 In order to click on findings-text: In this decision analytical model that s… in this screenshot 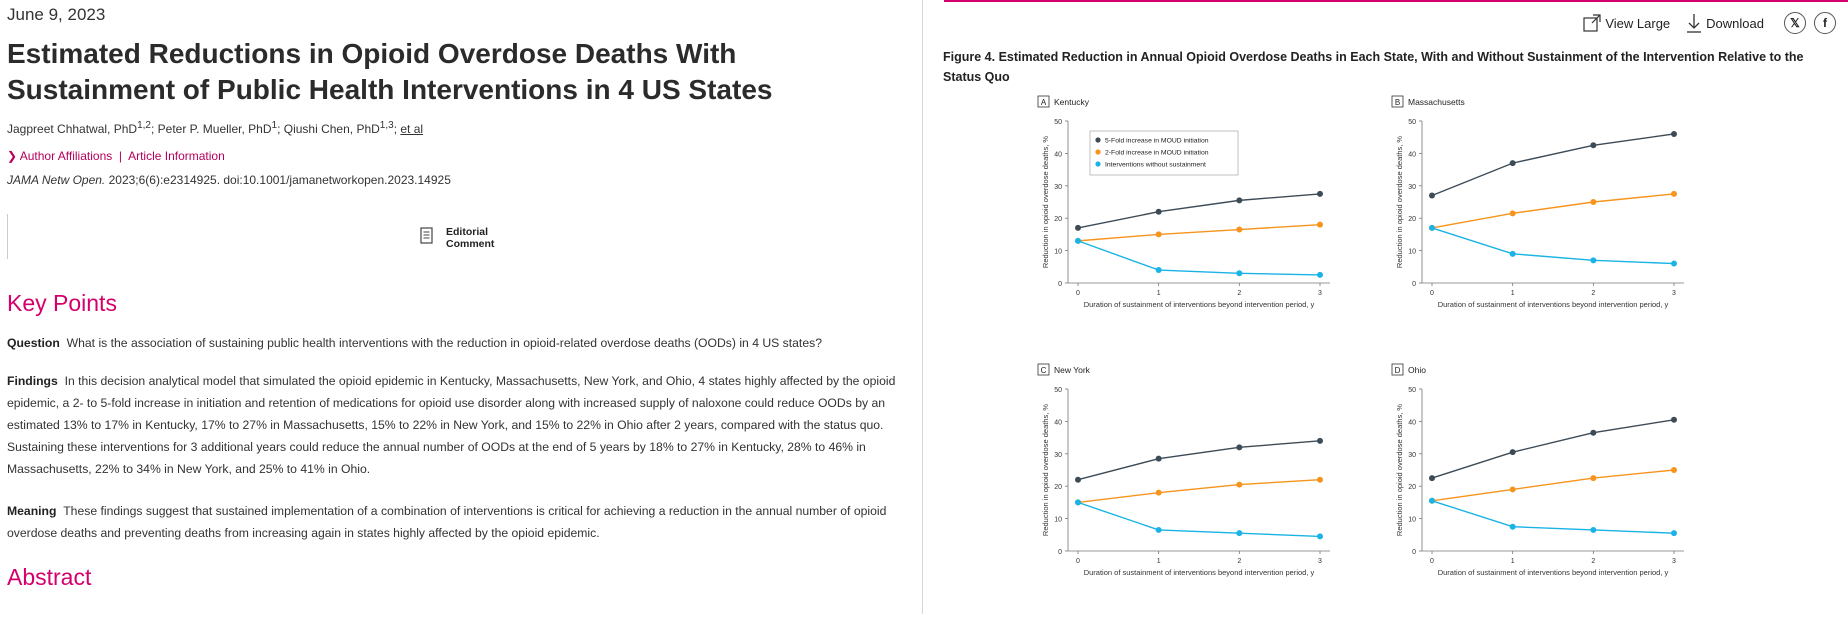, I will do `click(451, 425)`.